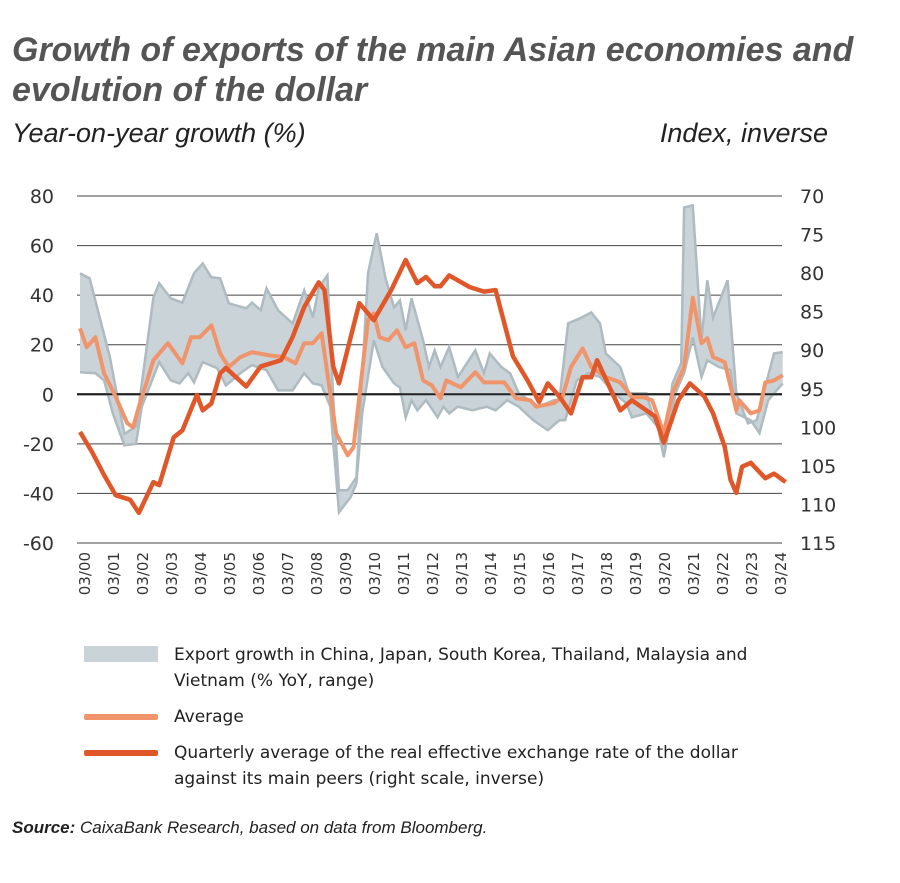 The image size is (900, 883). I want to click on x-tick-label: 03/20, so click(665, 573).